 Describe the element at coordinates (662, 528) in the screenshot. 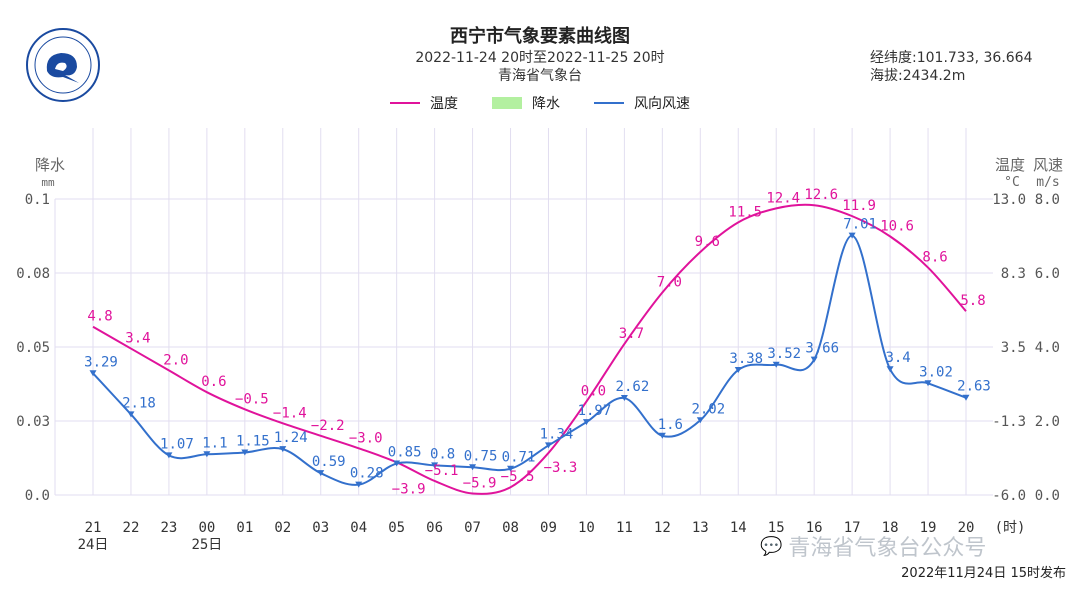

I see `x-tick: 12` at that location.